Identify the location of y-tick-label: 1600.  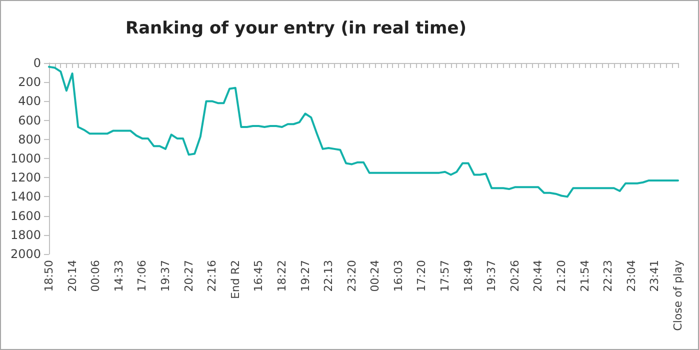
(25, 215).